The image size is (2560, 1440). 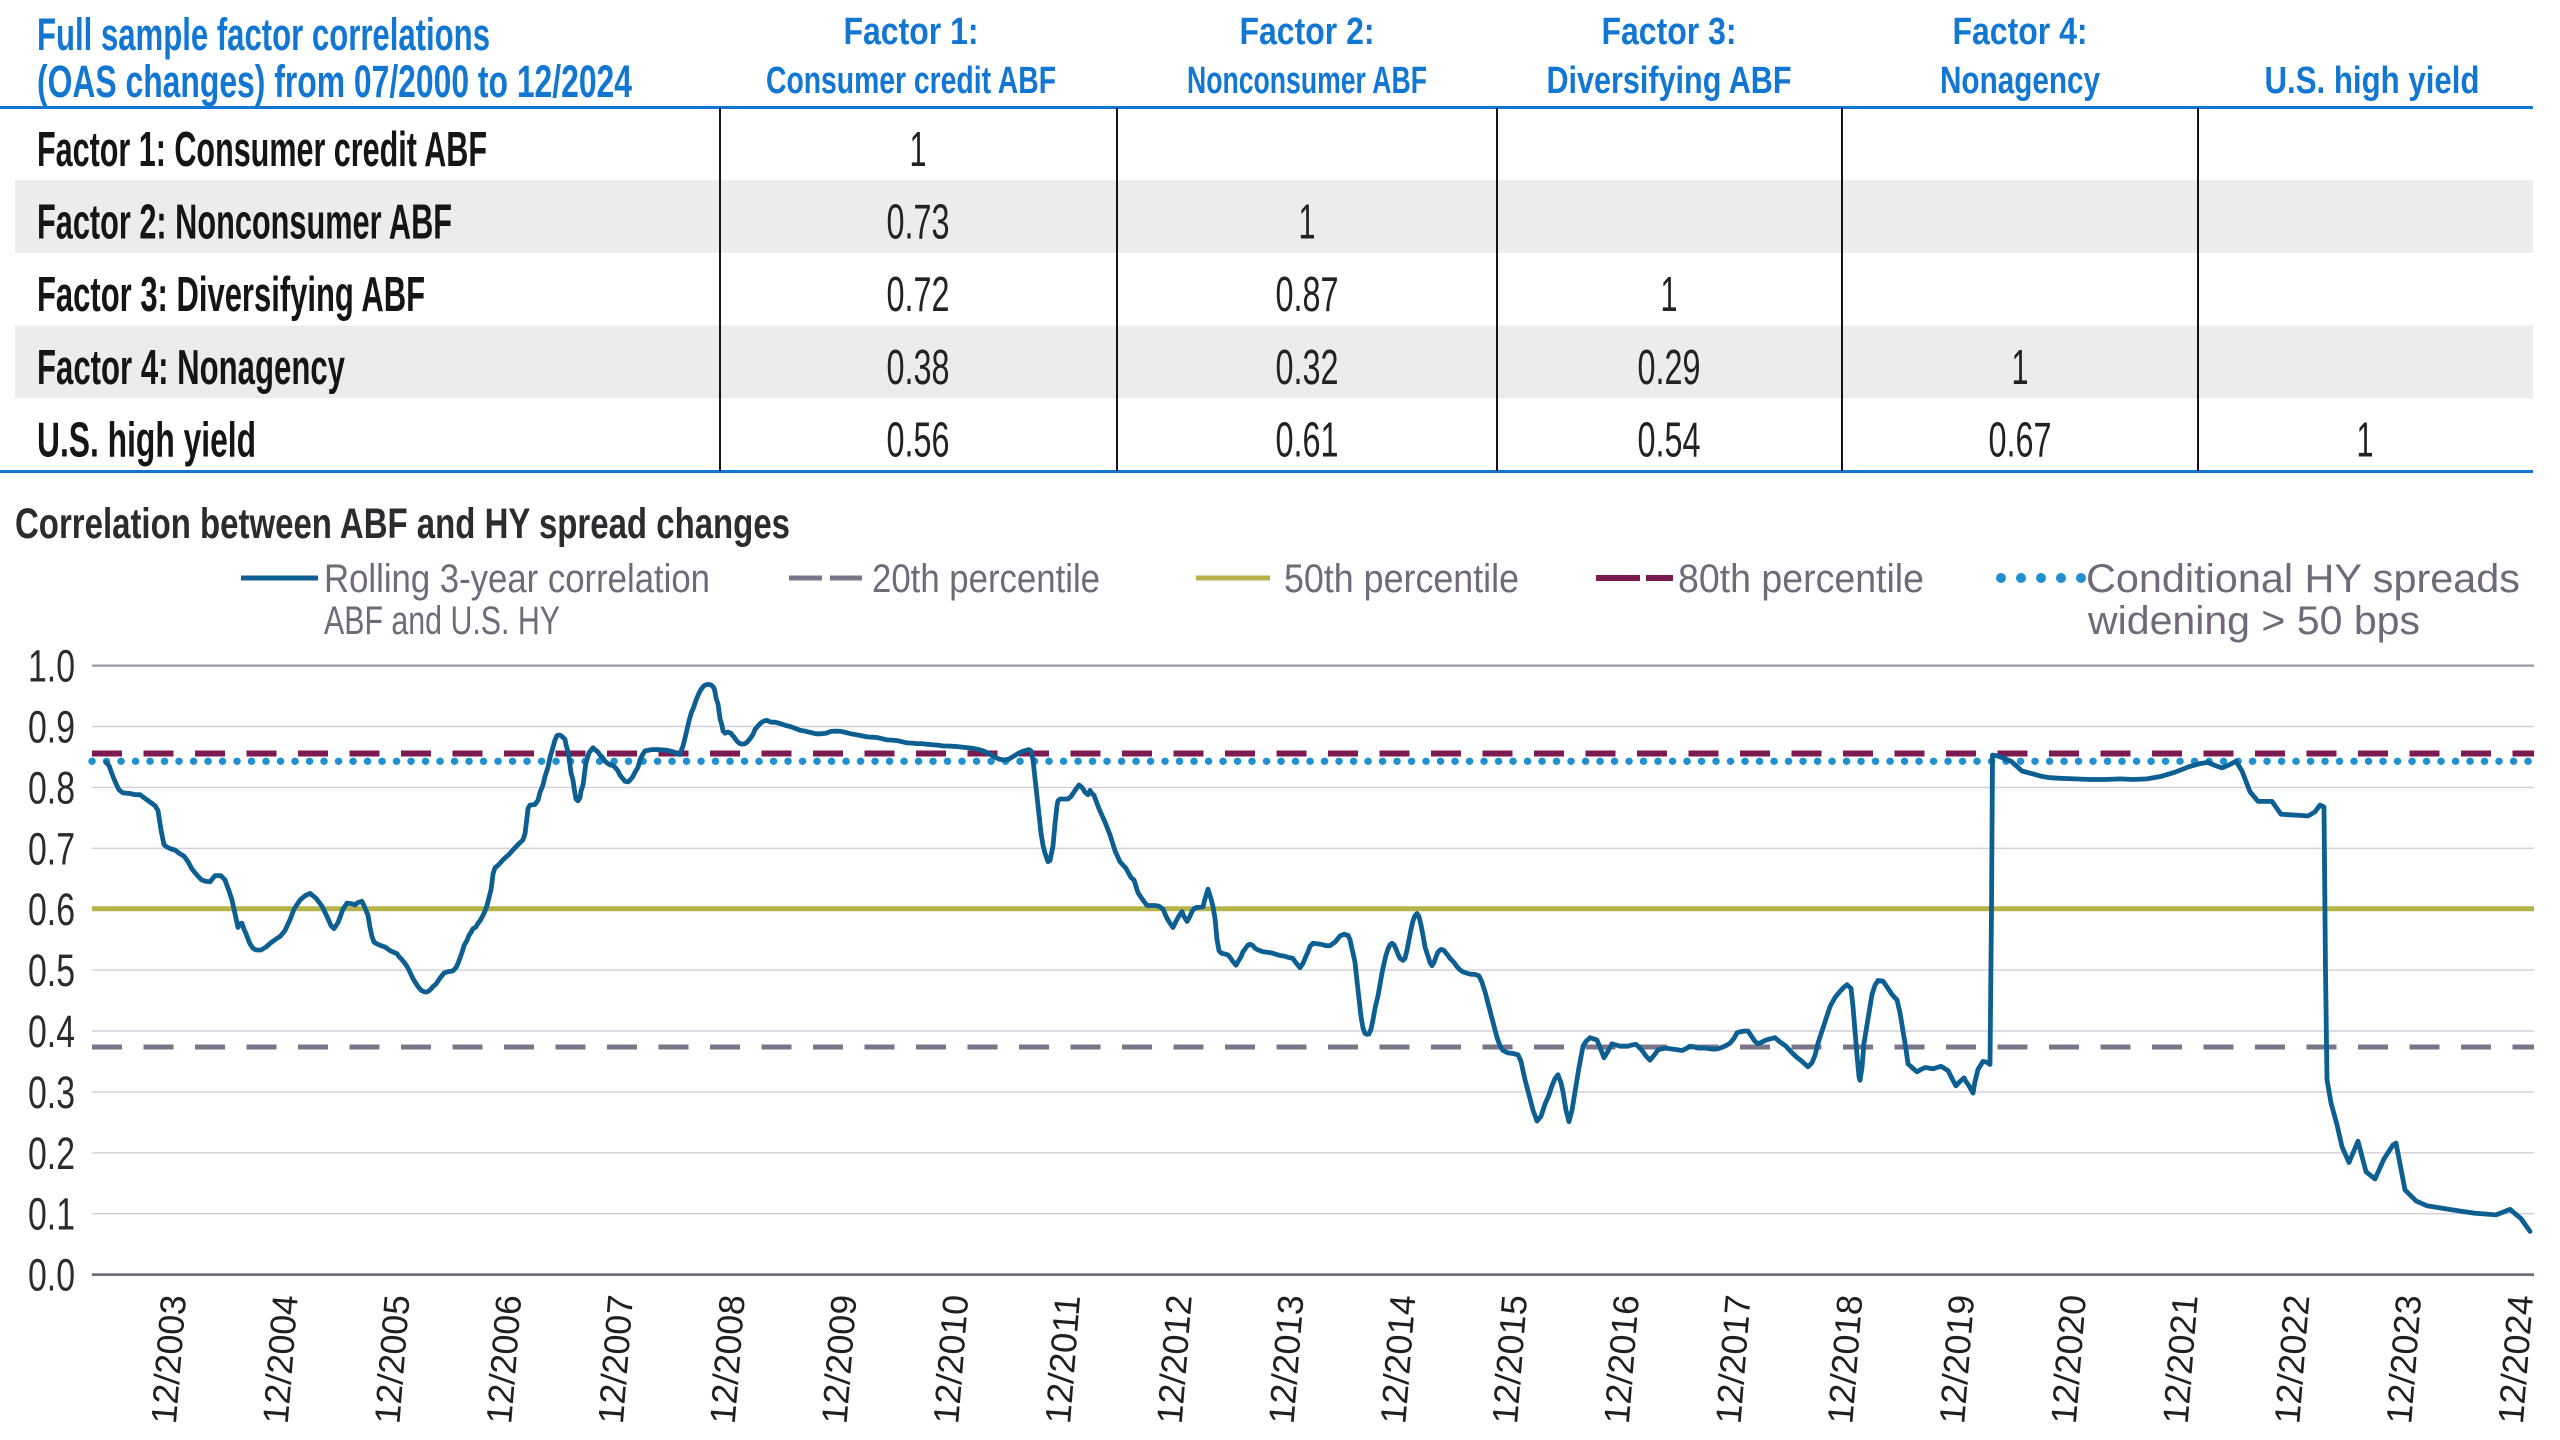 I want to click on svg-text: 12/2014, so click(x=1397, y=1359).